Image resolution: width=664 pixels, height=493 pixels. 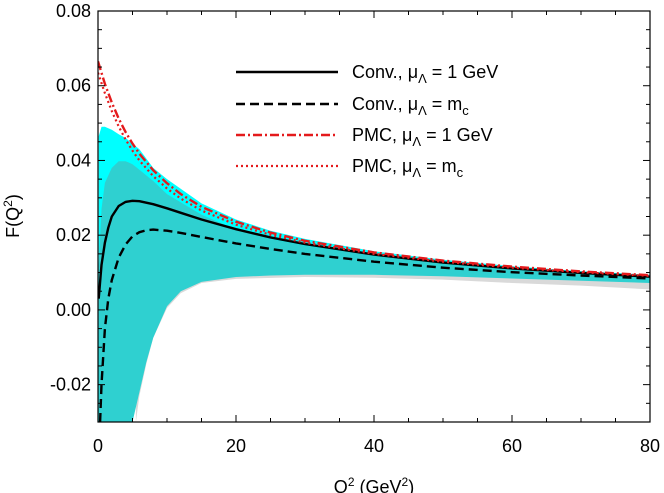 What do you see at coordinates (512, 446) in the screenshot?
I see `x-tick-label: 60` at bounding box center [512, 446].